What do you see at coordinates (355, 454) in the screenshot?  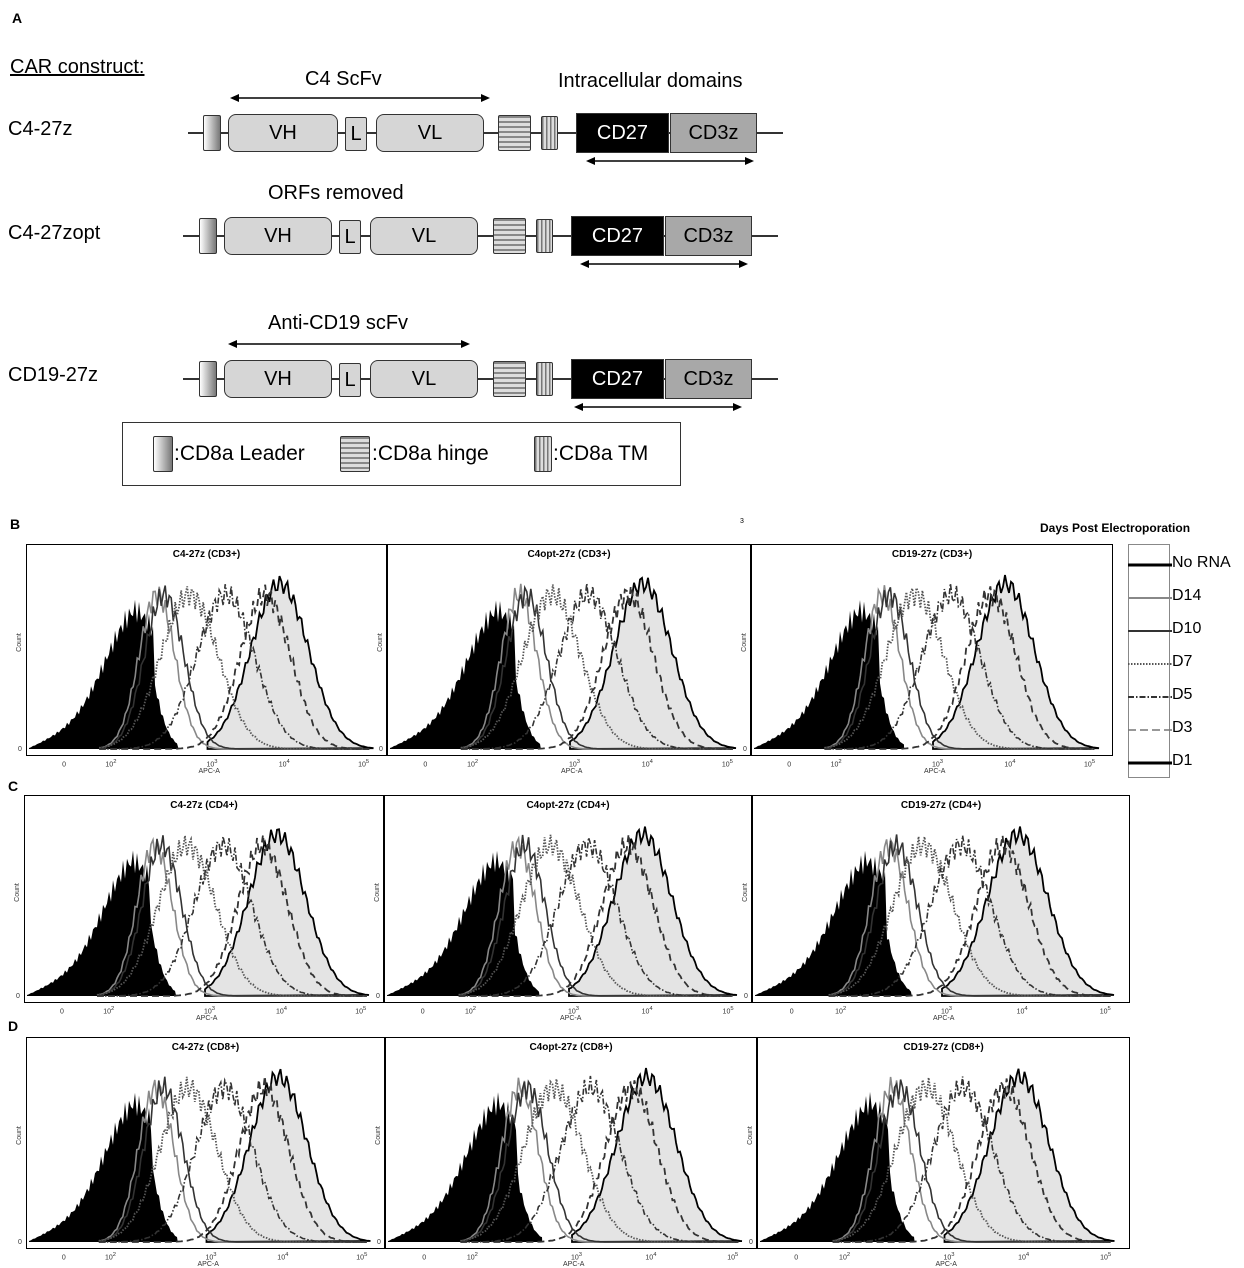 I see `legend-hinge-icon` at bounding box center [355, 454].